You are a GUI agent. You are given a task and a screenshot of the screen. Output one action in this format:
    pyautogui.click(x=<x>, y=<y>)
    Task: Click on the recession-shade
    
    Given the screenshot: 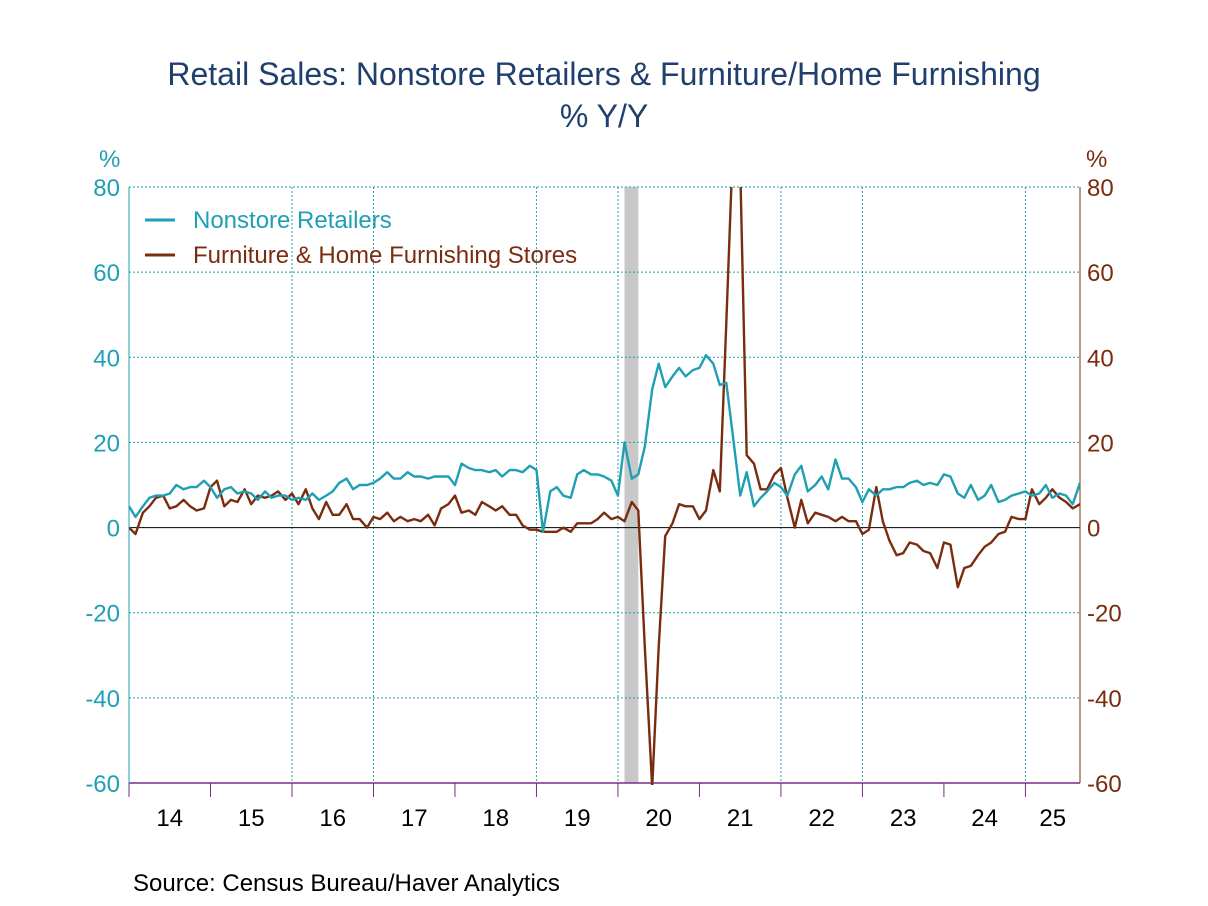 What is the action you would take?
    pyautogui.click(x=631, y=485)
    